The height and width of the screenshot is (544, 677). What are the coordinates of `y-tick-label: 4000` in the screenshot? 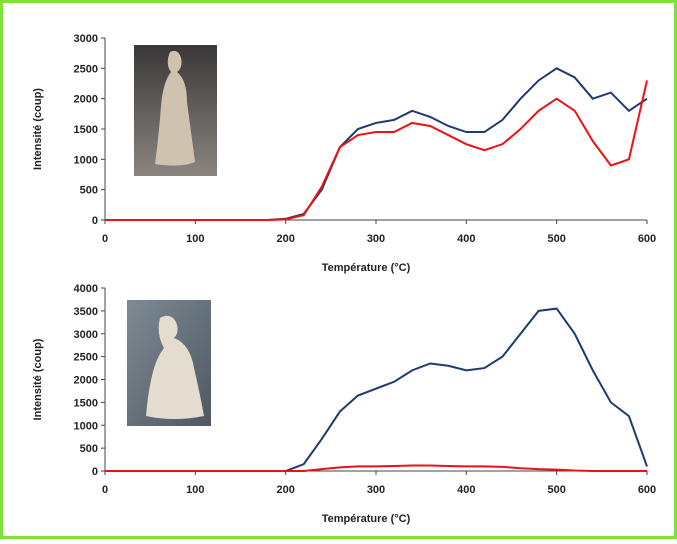 It's located at (86, 289).